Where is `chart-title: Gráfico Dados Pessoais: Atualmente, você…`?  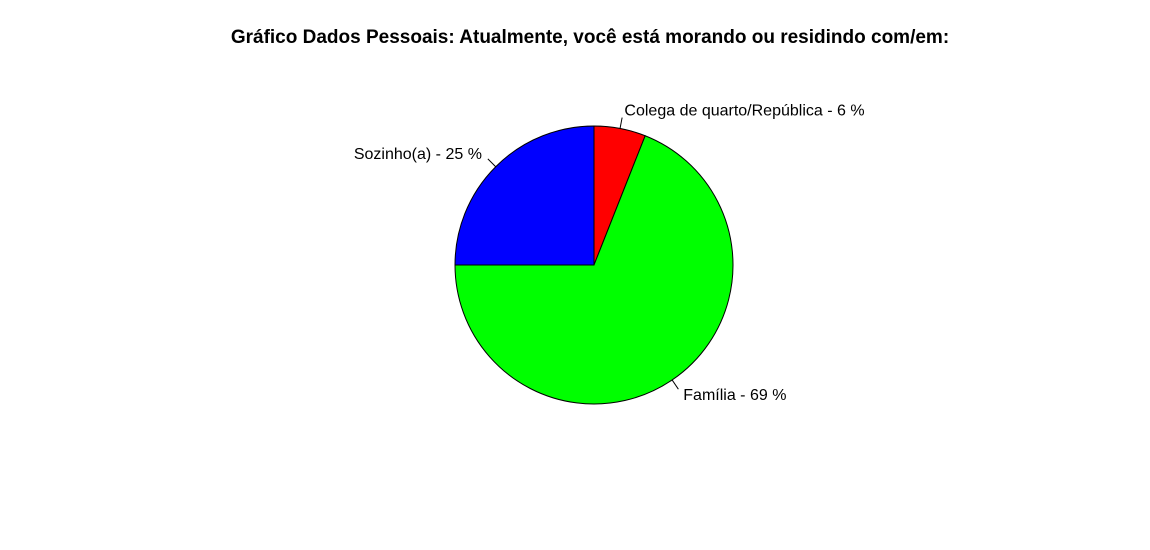 chart-title: Gráfico Dados Pessoais: Atualmente, você… is located at coordinates (590, 37).